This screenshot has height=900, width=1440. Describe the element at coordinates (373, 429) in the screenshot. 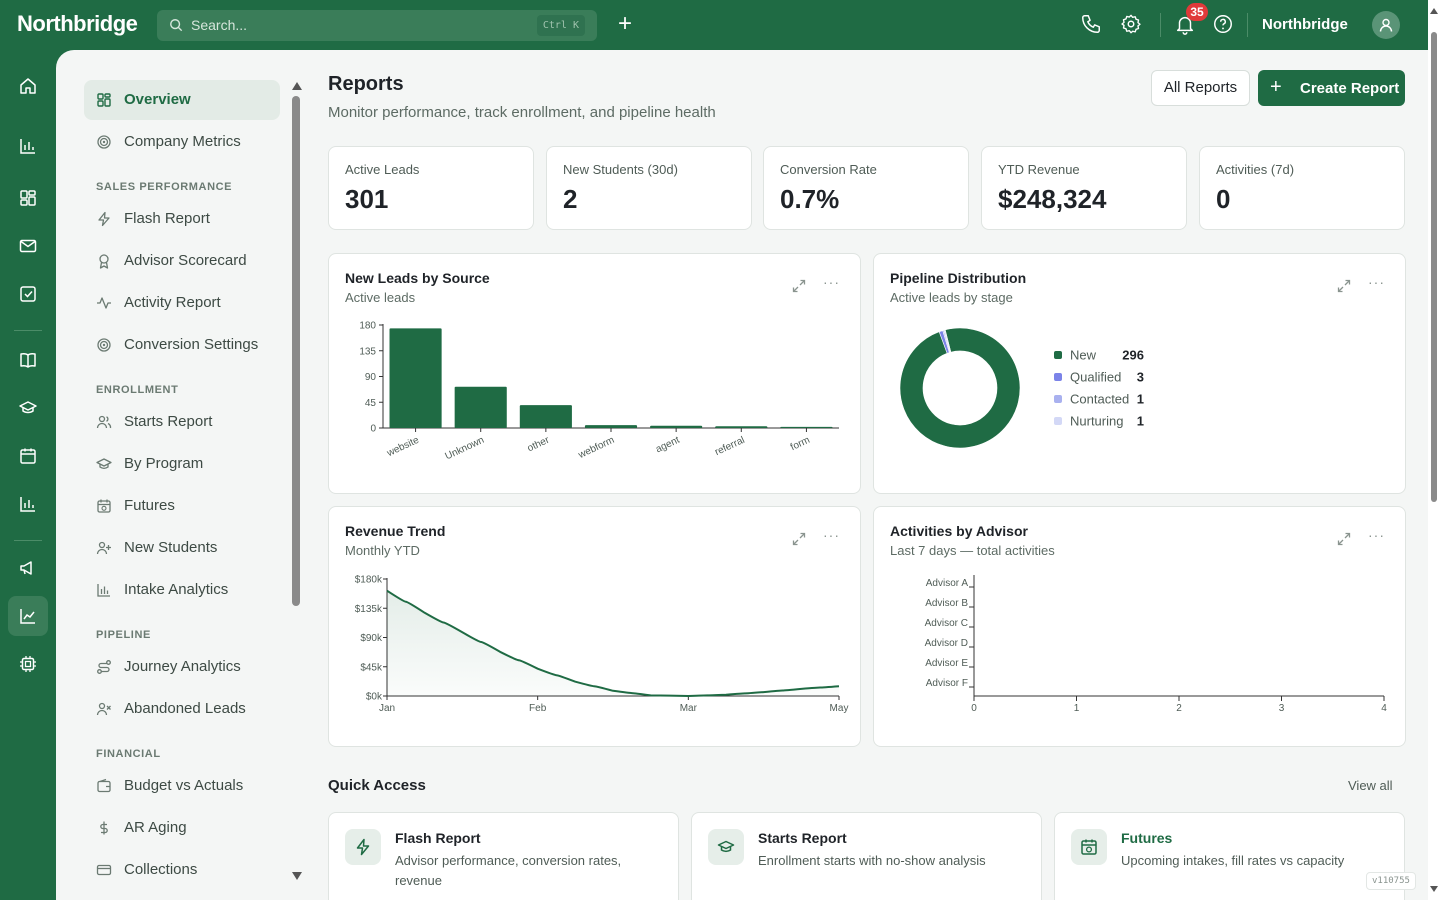

I see `y-tick-label: 0` at that location.